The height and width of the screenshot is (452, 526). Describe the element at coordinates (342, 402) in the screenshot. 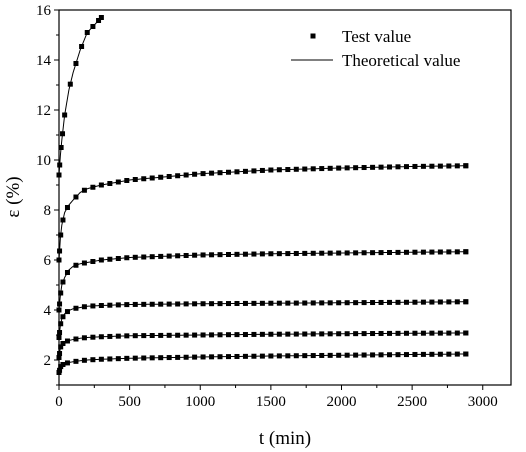

I see `x-tick-label: 2000` at that location.